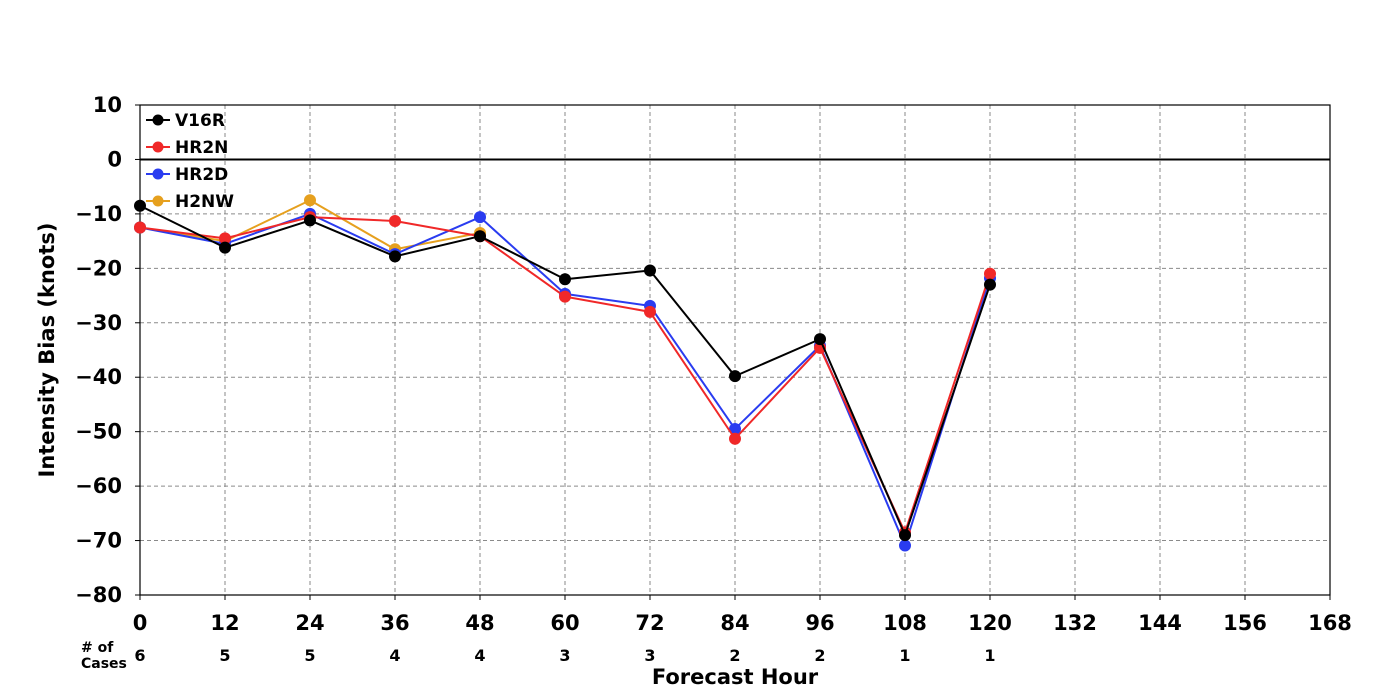 The height and width of the screenshot is (700, 1400). What do you see at coordinates (98, 486) in the screenshot?
I see `y-tick-label: −60` at bounding box center [98, 486].